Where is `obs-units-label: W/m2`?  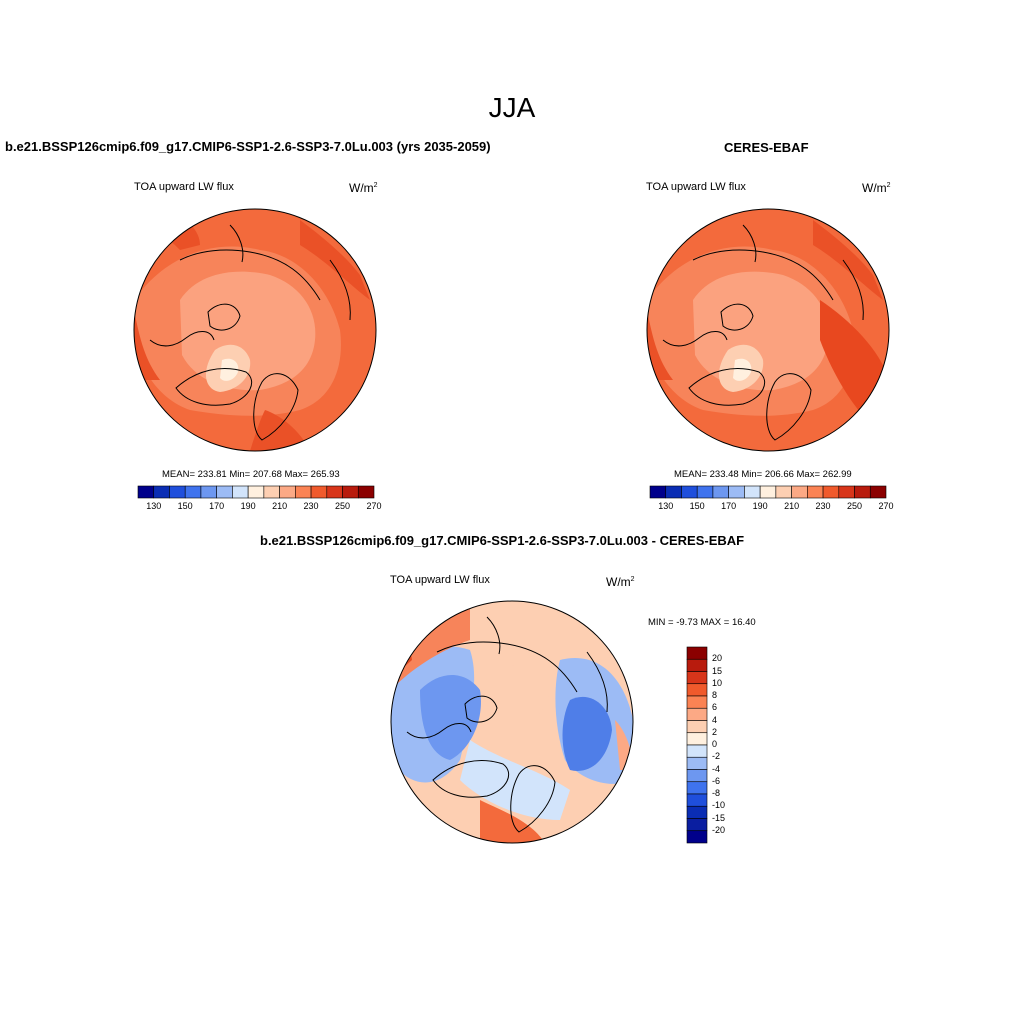 obs-units-label: W/m2 is located at coordinates (876, 188).